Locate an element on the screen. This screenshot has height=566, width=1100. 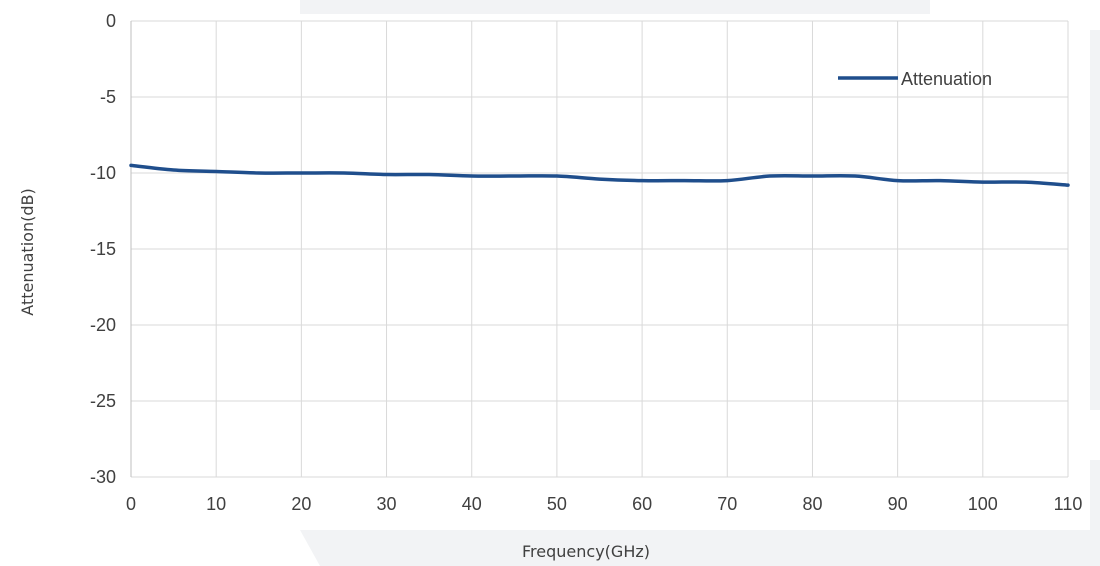
legend: Attenuation is located at coordinates (915, 79).